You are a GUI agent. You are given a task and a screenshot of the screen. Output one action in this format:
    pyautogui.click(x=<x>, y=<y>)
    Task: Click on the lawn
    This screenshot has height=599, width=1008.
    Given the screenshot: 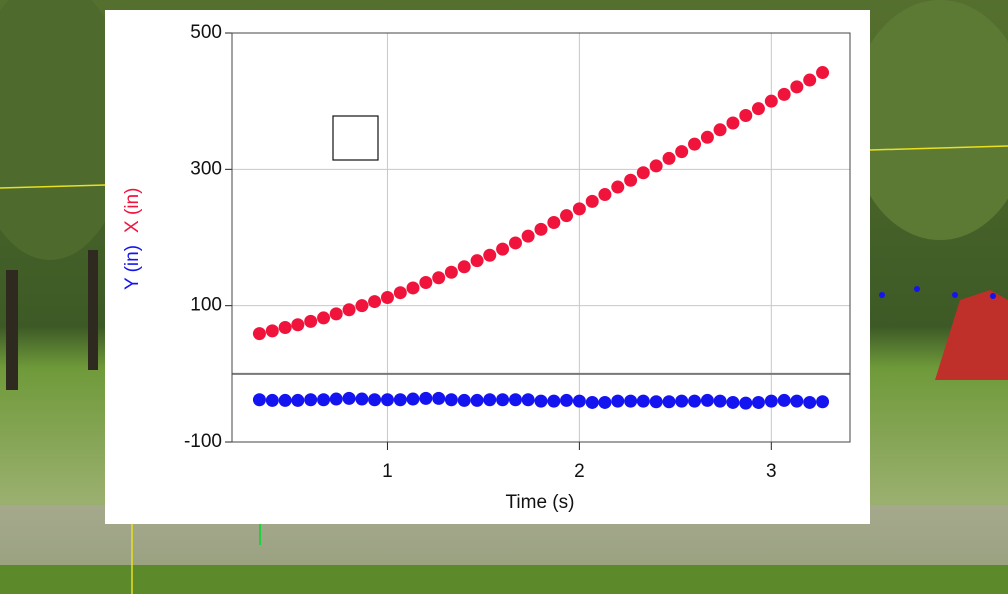 What is the action you would take?
    pyautogui.click(x=504, y=579)
    